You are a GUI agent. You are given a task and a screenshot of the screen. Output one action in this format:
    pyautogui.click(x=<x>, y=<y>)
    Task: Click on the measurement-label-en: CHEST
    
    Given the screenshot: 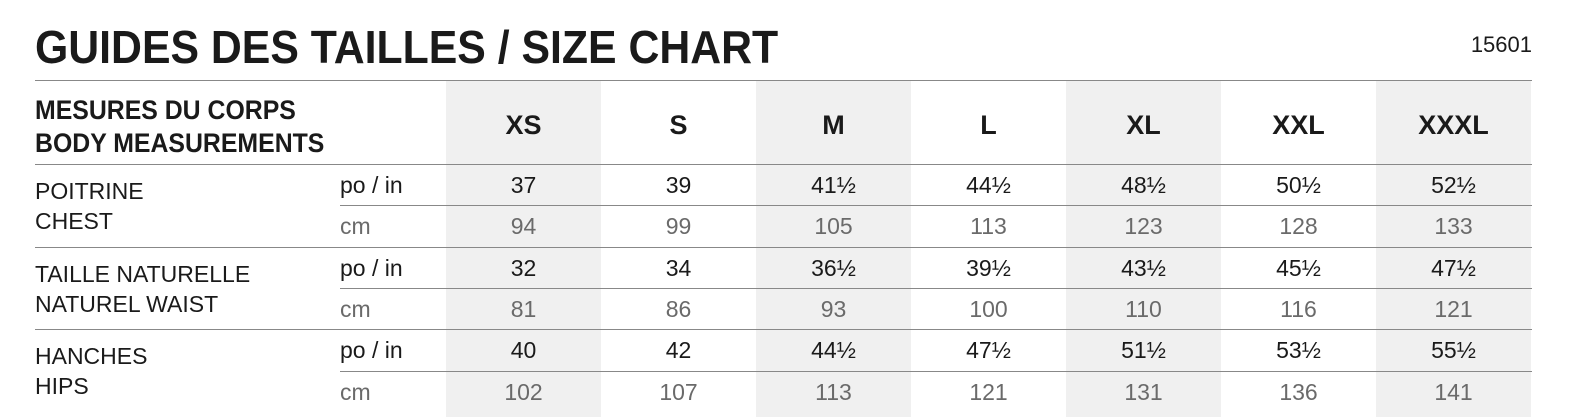 What is the action you would take?
    pyautogui.click(x=74, y=221)
    